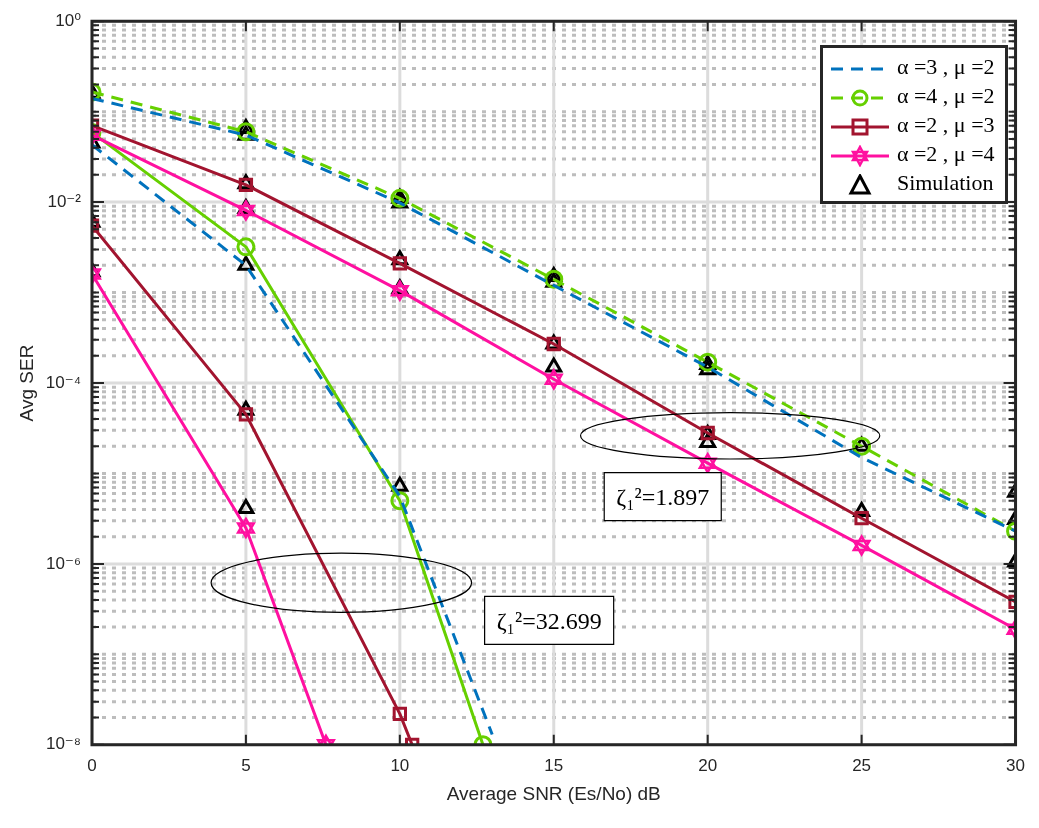 The height and width of the screenshot is (828, 1039). Describe the element at coordinates (64, 201) in the screenshot. I see `y-tick-label: 10⁻²` at that location.